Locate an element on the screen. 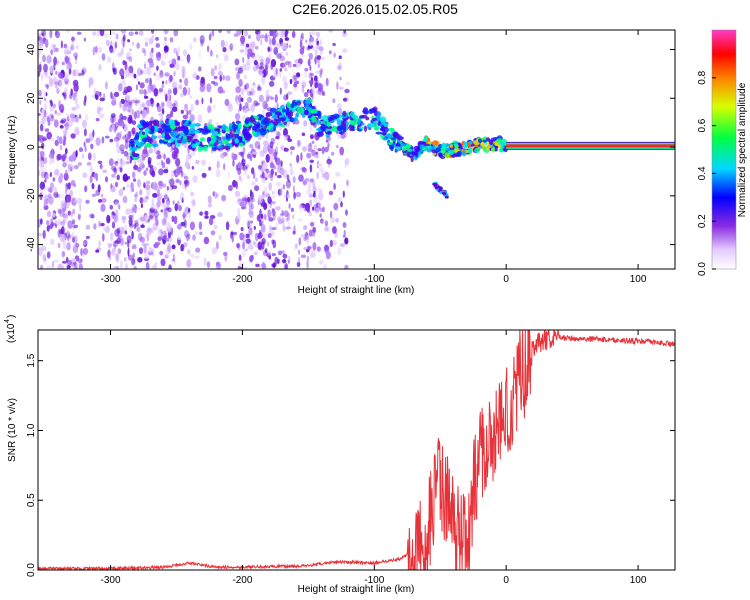 This screenshot has height=600, width=750. y-tick-label: 0.5 is located at coordinates (31, 500).